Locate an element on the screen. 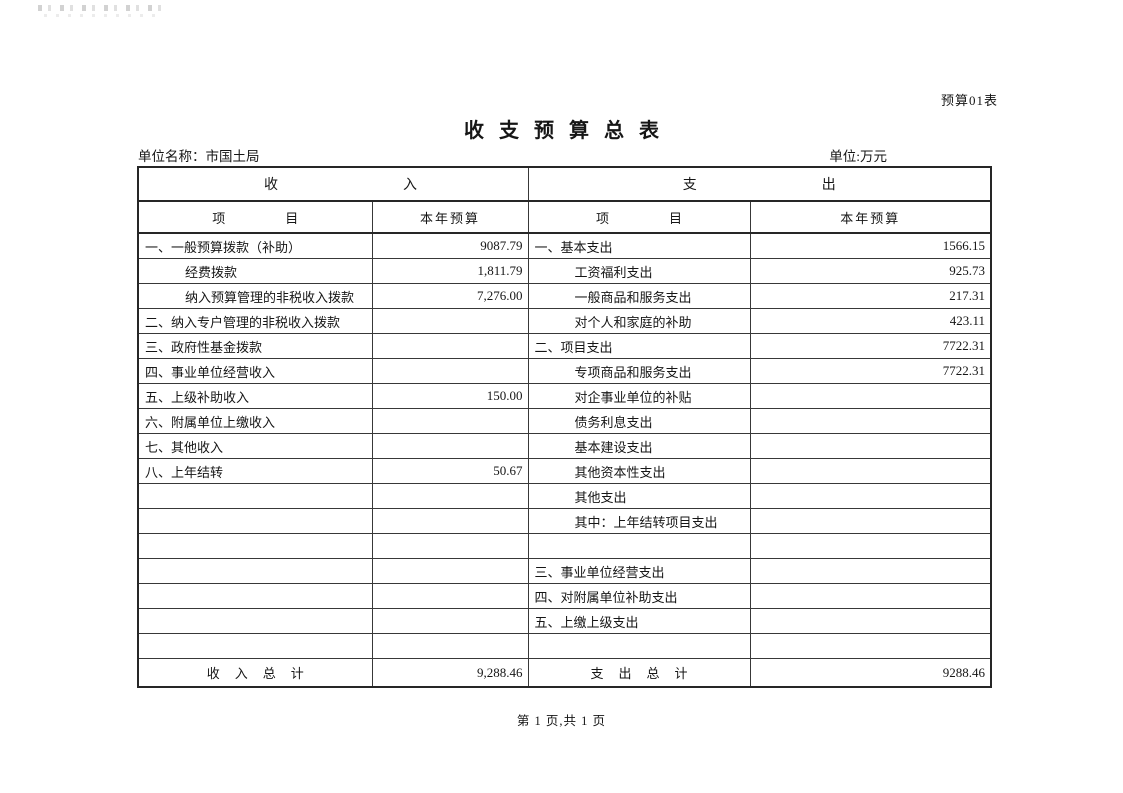 Image resolution: width=1123 pixels, height=793 pixels. table-row: 其他支出 is located at coordinates (564, 496).